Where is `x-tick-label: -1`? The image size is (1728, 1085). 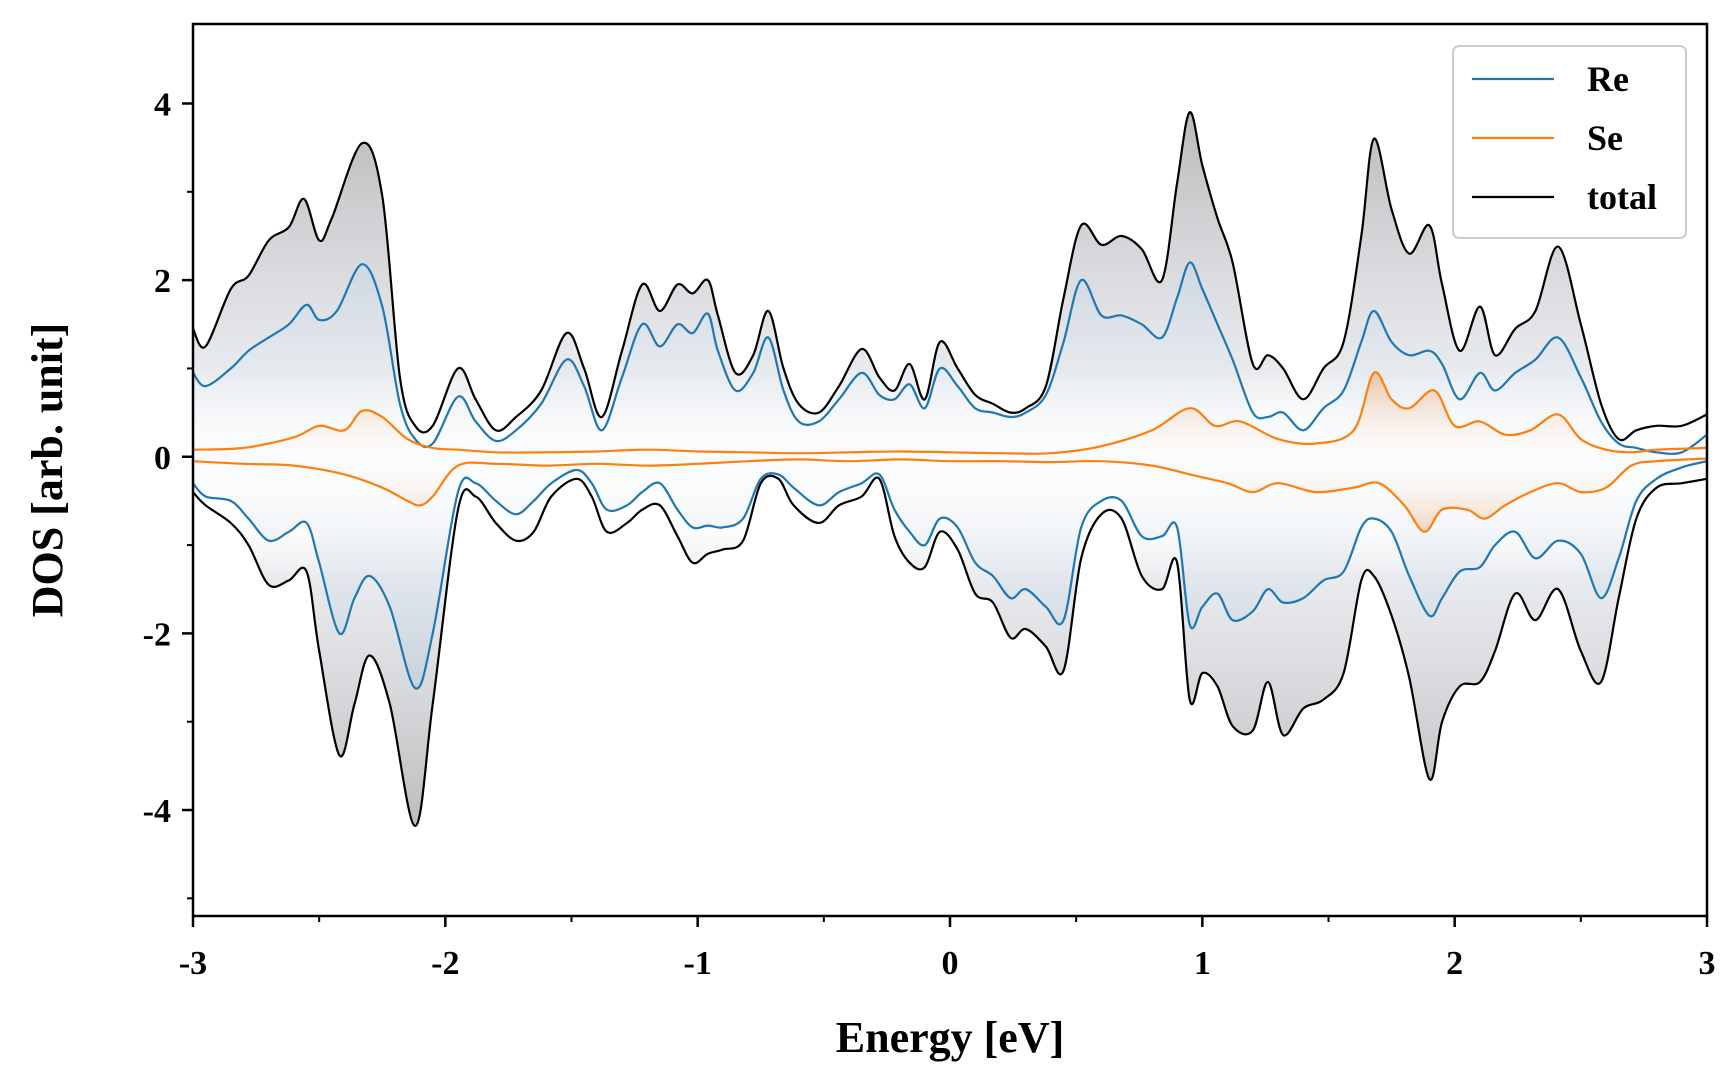 x-tick-label: -1 is located at coordinates (698, 963).